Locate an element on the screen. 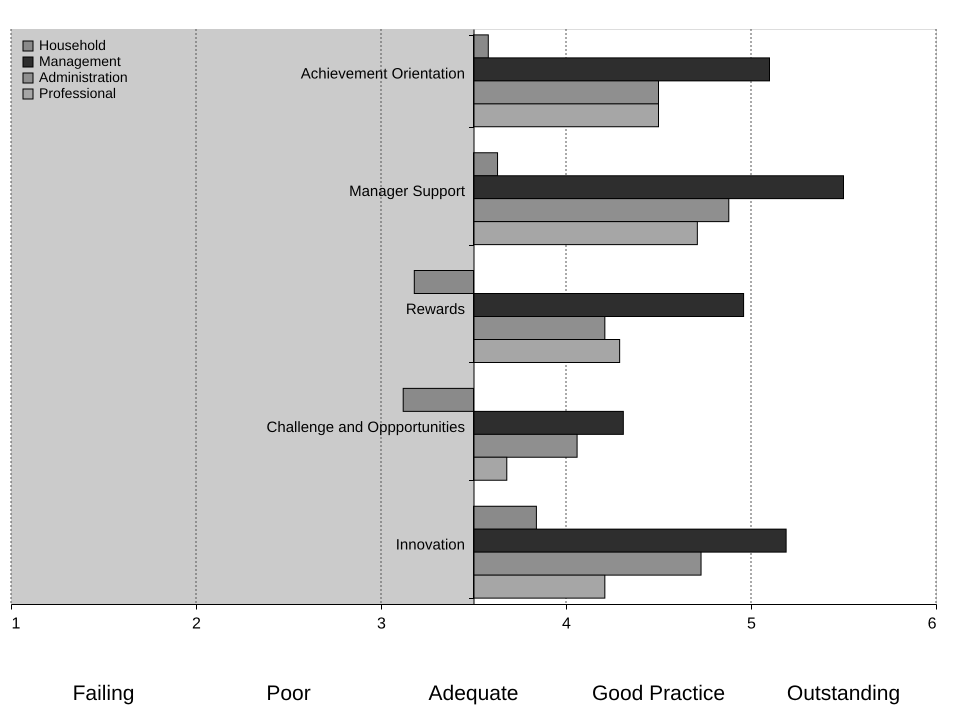 The image size is (953, 707). text: Outstanding is located at coordinates (843, 693).